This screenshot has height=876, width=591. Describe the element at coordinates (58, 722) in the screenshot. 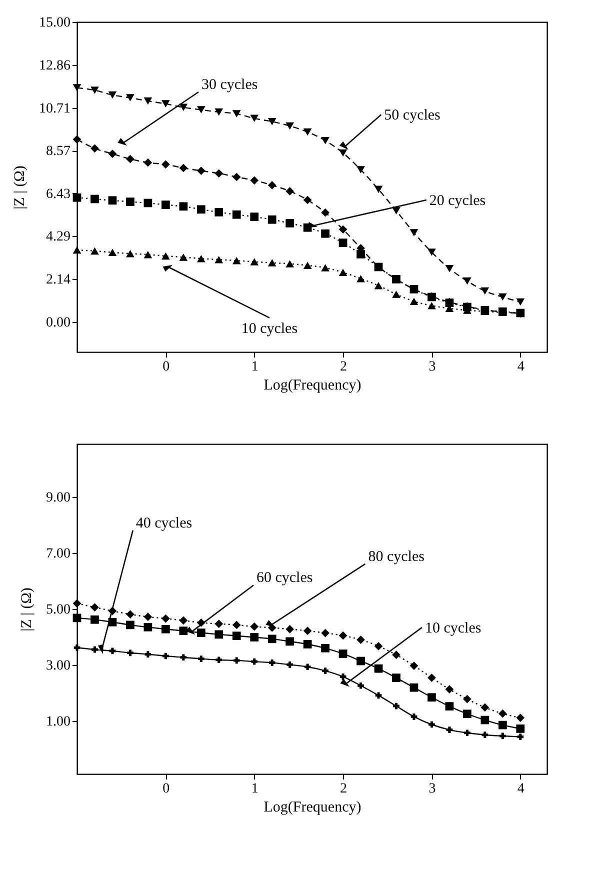

I see `y-tick-label: 1.00` at that location.